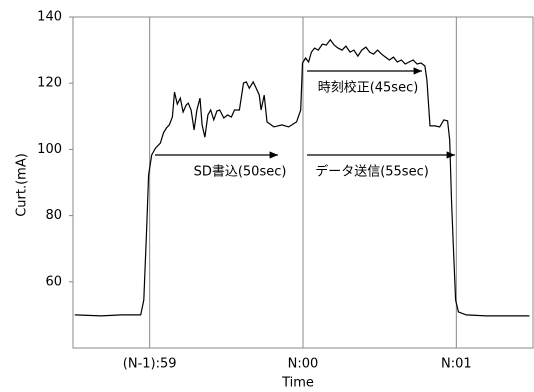  What do you see at coordinates (53, 281) in the screenshot?
I see `y-tick-label: 60` at bounding box center [53, 281].